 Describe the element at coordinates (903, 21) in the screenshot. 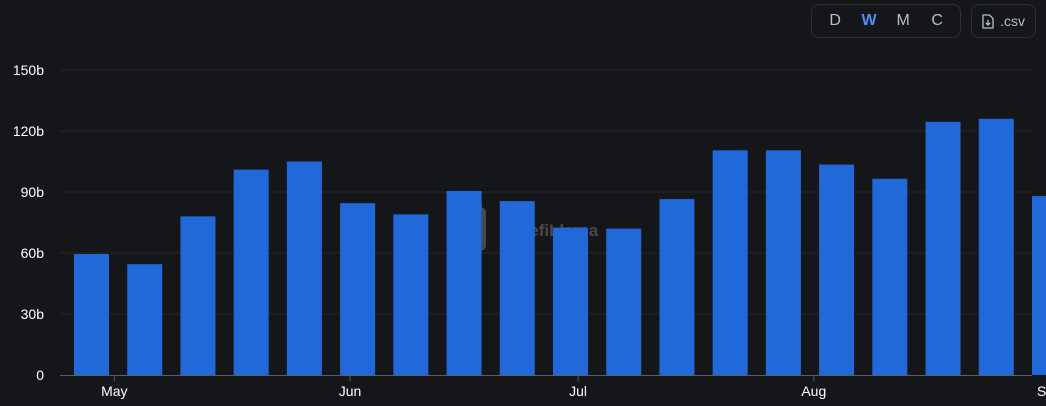

I see `period-monthly-button: M` at that location.